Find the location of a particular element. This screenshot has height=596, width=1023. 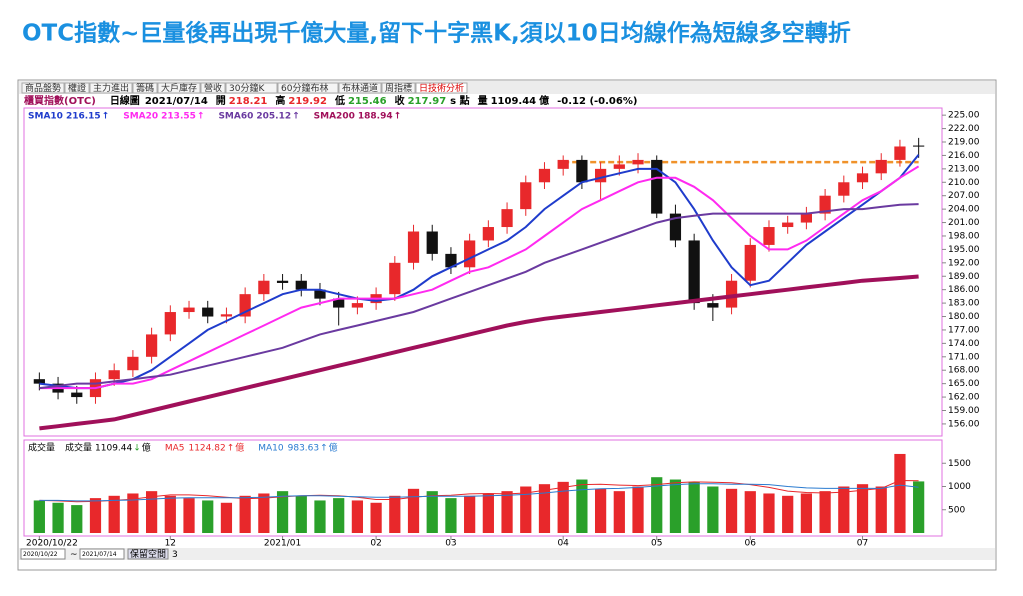

info-text: 收 is located at coordinates (400, 100).